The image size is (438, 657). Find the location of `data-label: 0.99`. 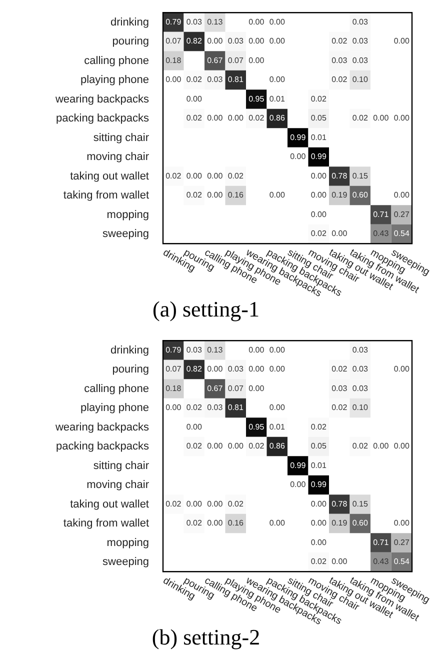

data-label: 0.99 is located at coordinates (318, 157).